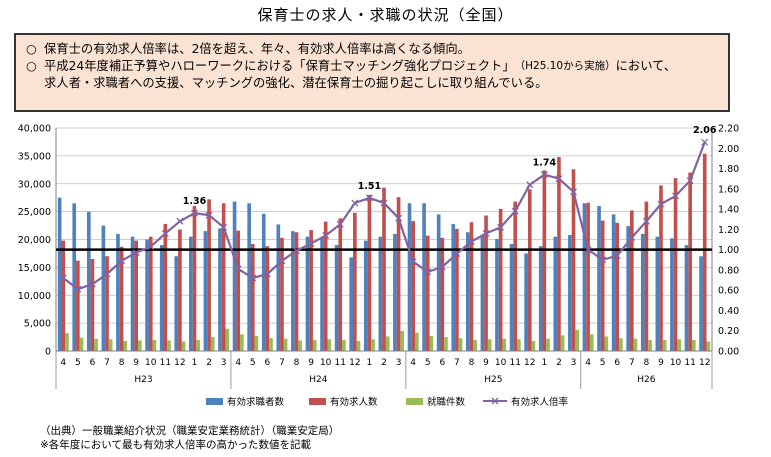 The width and height of the screenshot is (771, 457). Describe the element at coordinates (728, 352) in the screenshot. I see `y-right-tick-label: 0.00` at that location.